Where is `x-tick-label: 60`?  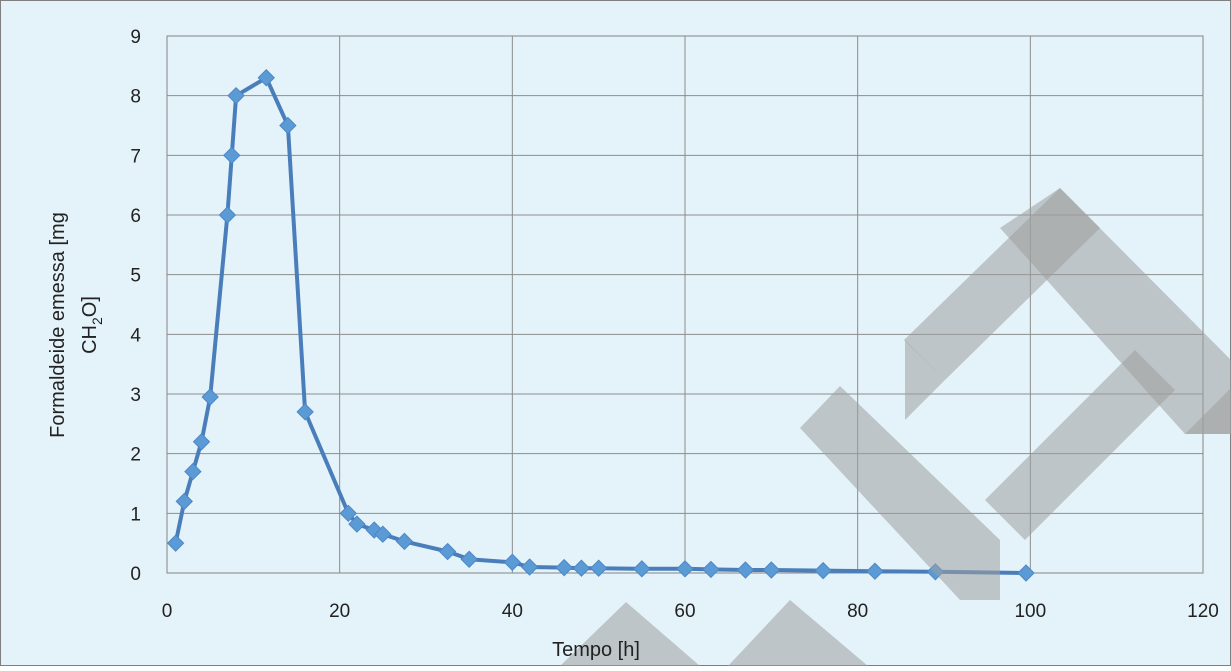 x-tick-label: 60 is located at coordinates (684, 611).